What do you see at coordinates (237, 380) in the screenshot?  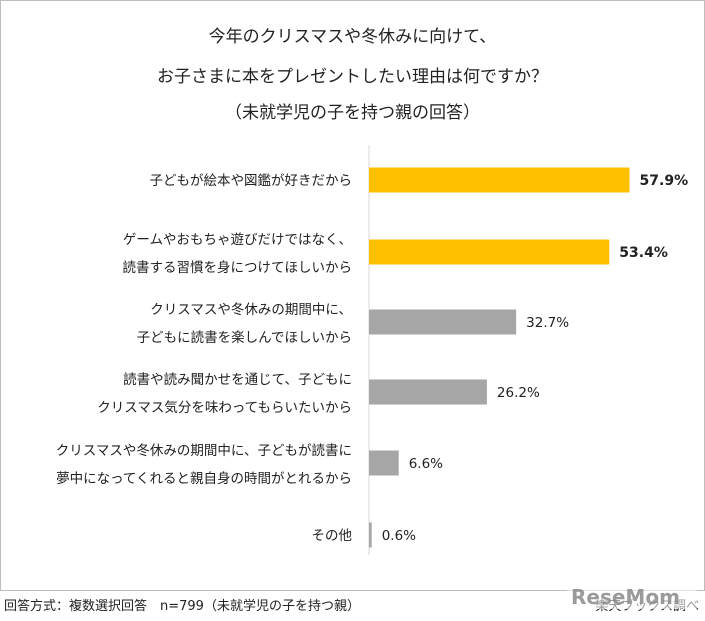 I see `category-label: 読書や読み聞かせを通じて、子どもに` at bounding box center [237, 380].